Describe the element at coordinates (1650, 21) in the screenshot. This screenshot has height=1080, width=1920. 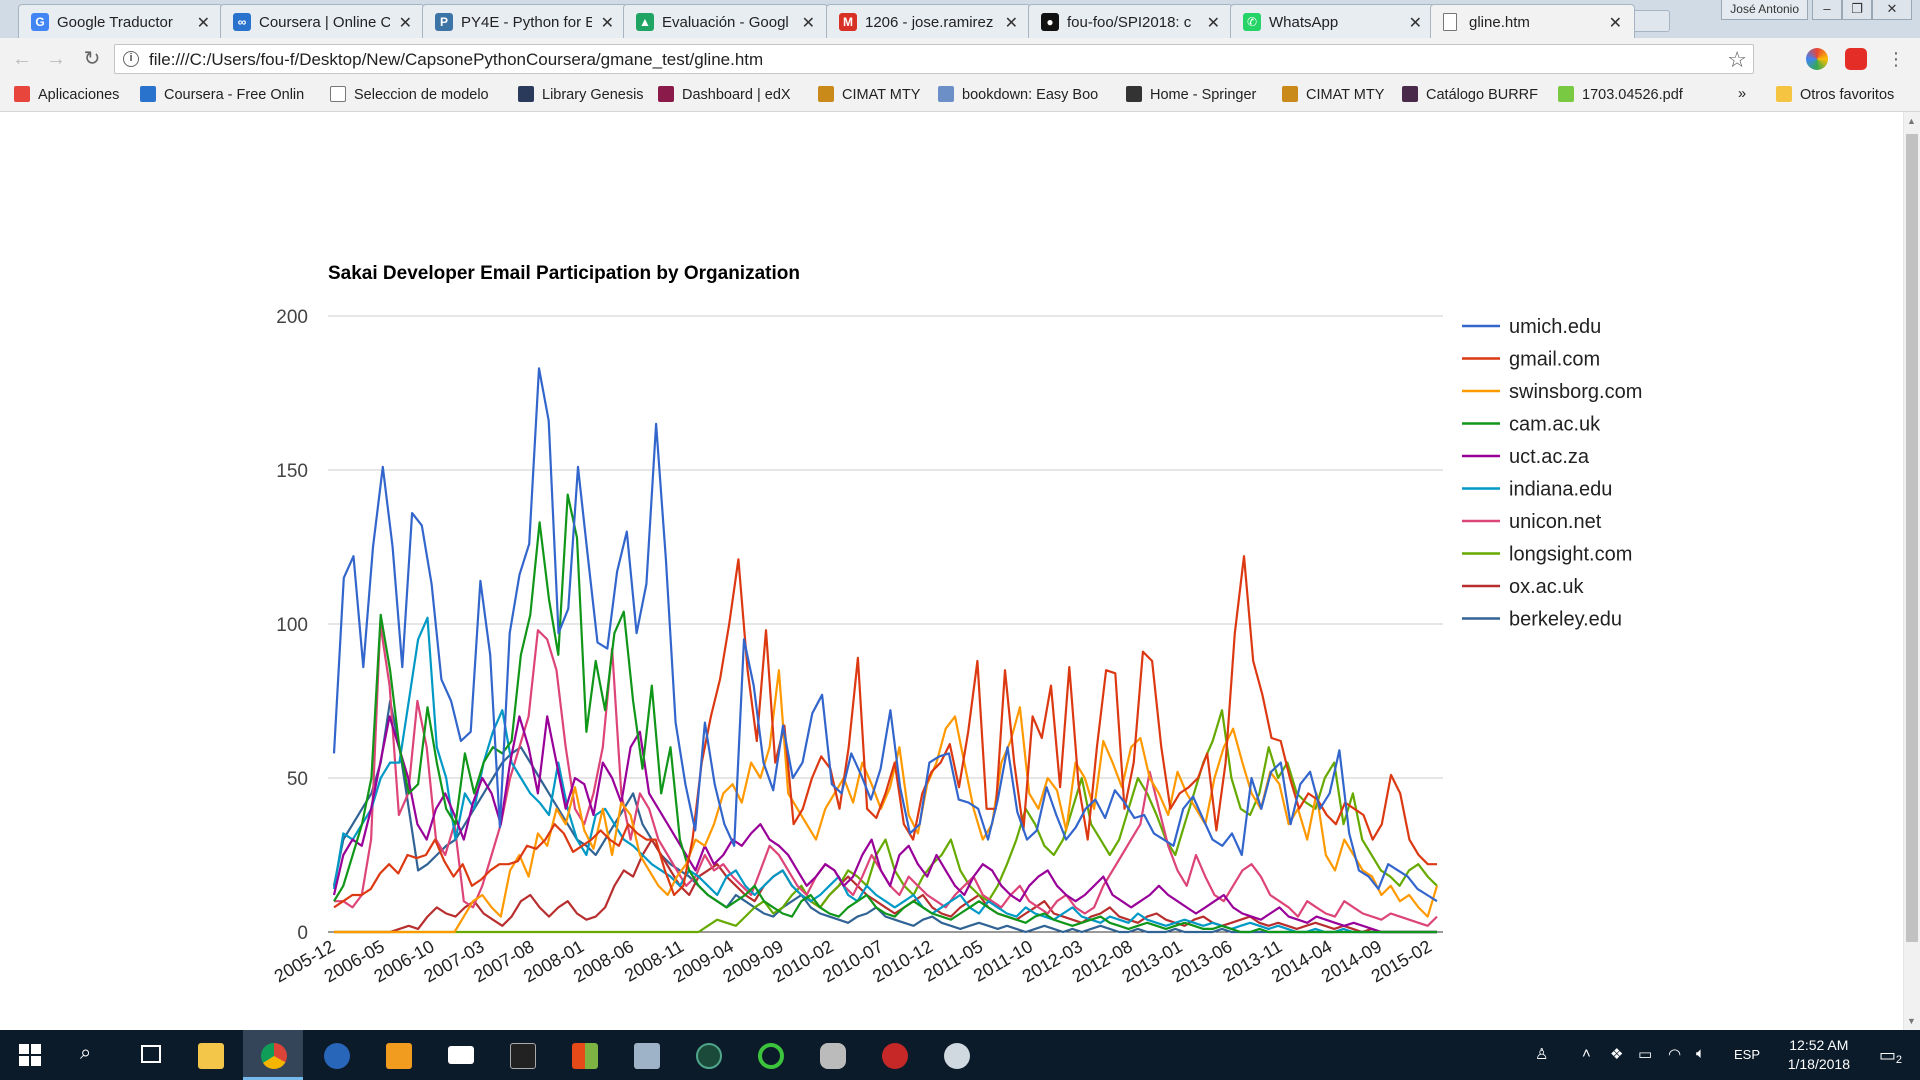
I see `new-tab-button` at that location.